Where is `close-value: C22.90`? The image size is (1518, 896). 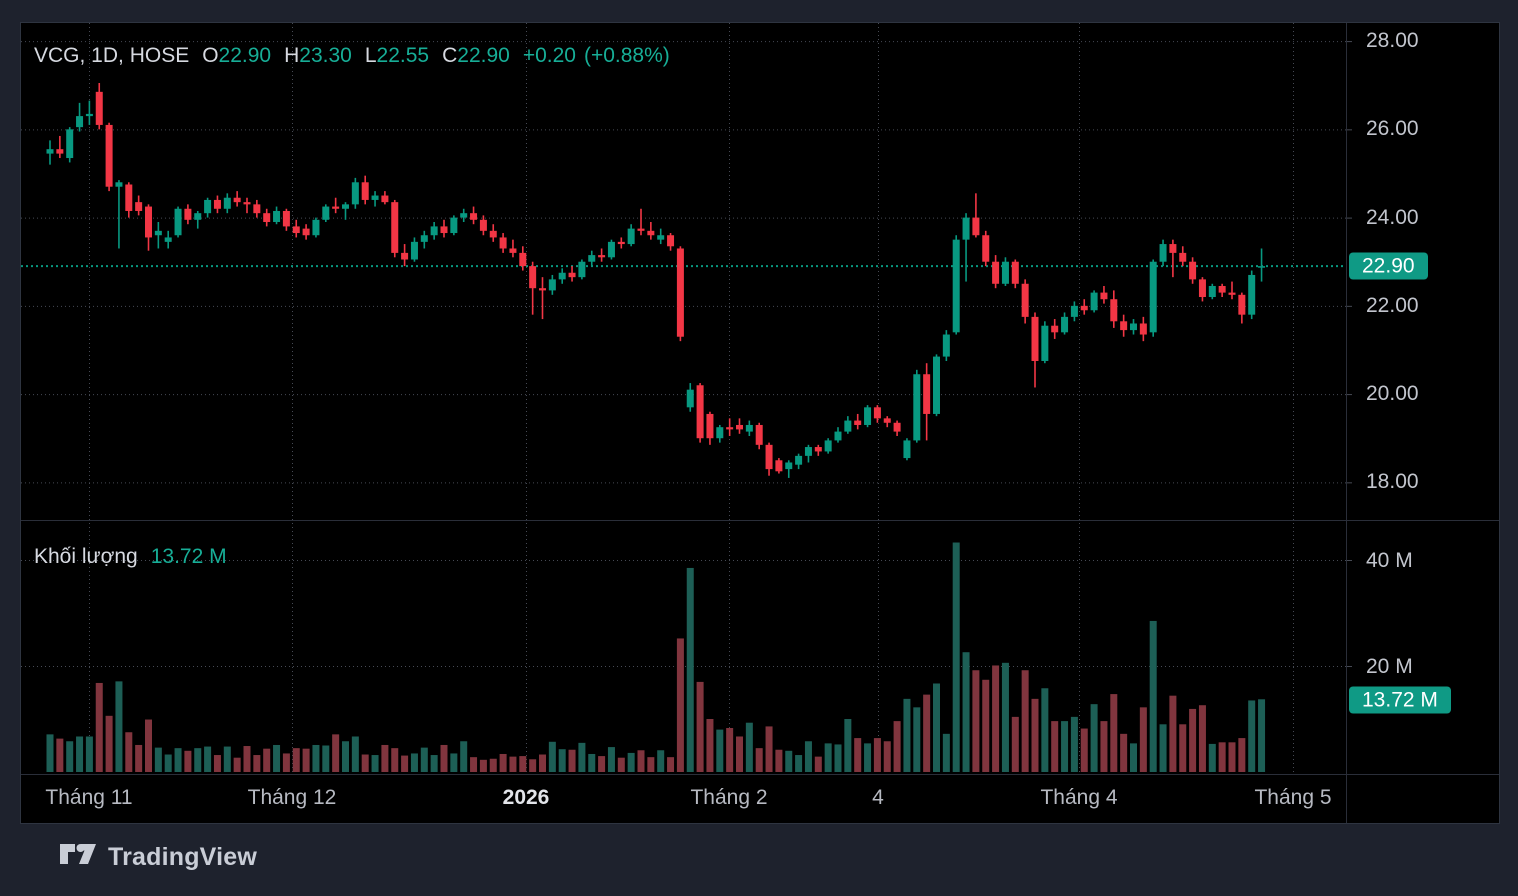 close-value: C22.90 is located at coordinates (476, 55).